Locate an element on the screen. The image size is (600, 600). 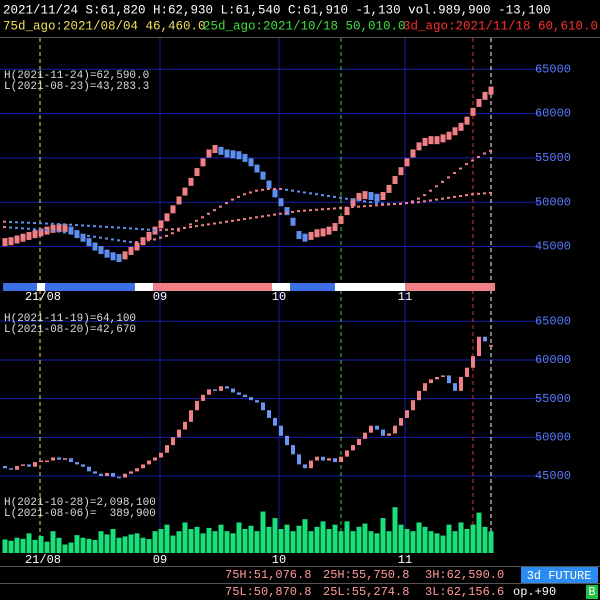
op-label: op.+90 is located at coordinates (534, 592).